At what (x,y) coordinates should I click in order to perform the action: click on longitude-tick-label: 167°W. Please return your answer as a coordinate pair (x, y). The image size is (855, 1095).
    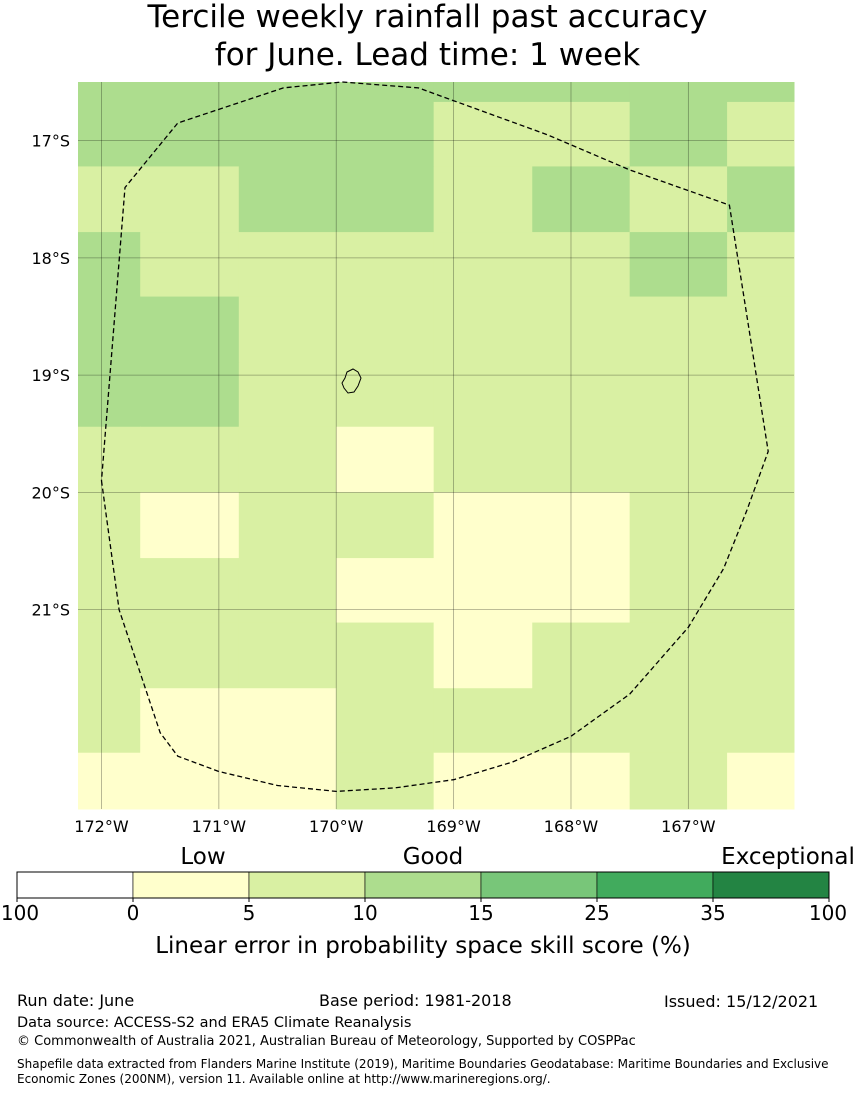
    Looking at the image, I should click on (688, 826).